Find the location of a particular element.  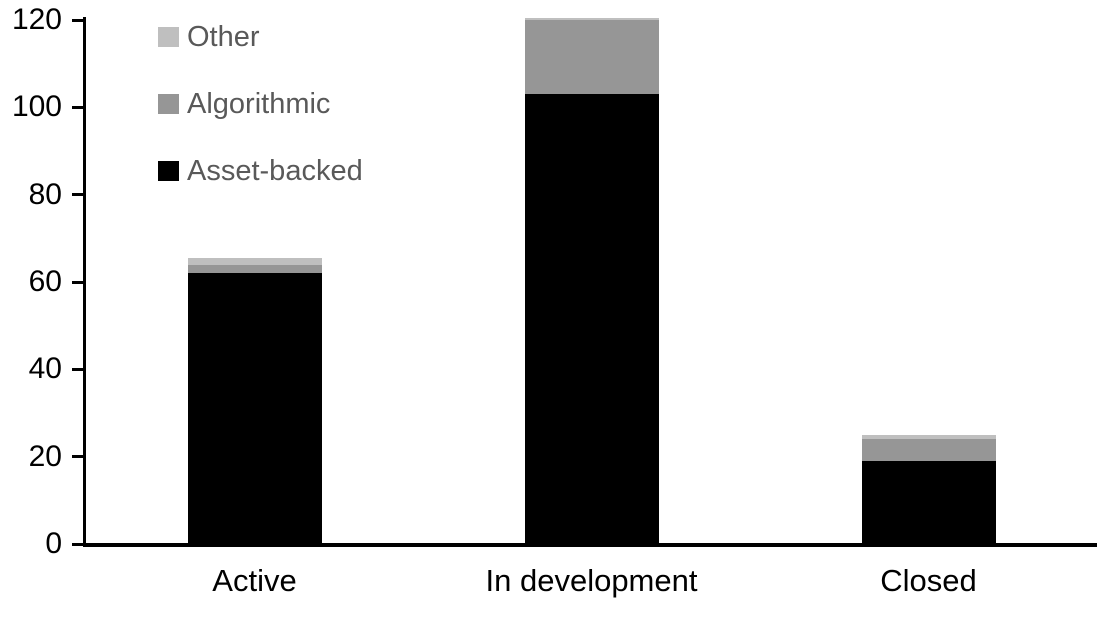

y-tick-label: 80 is located at coordinates (45, 194).